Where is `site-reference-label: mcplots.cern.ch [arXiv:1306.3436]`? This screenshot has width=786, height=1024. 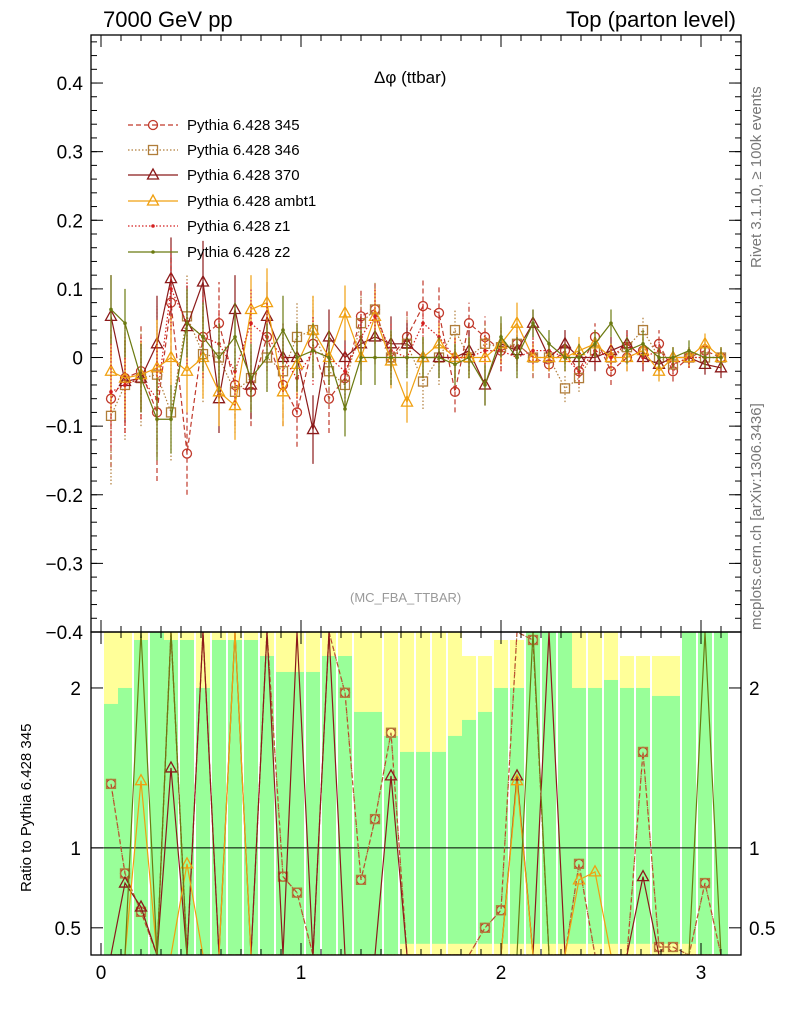
site-reference-label: mcplots.cern.ch [arXiv:1306.3436] is located at coordinates (756, 516).